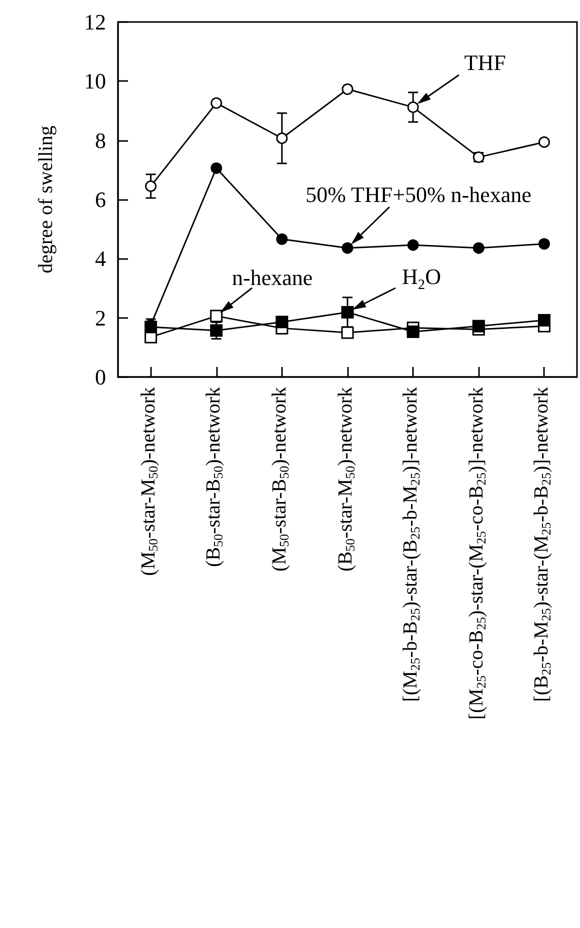 Image resolution: width=580 pixels, height=928 pixels. I want to click on text: THF, so click(485, 63).